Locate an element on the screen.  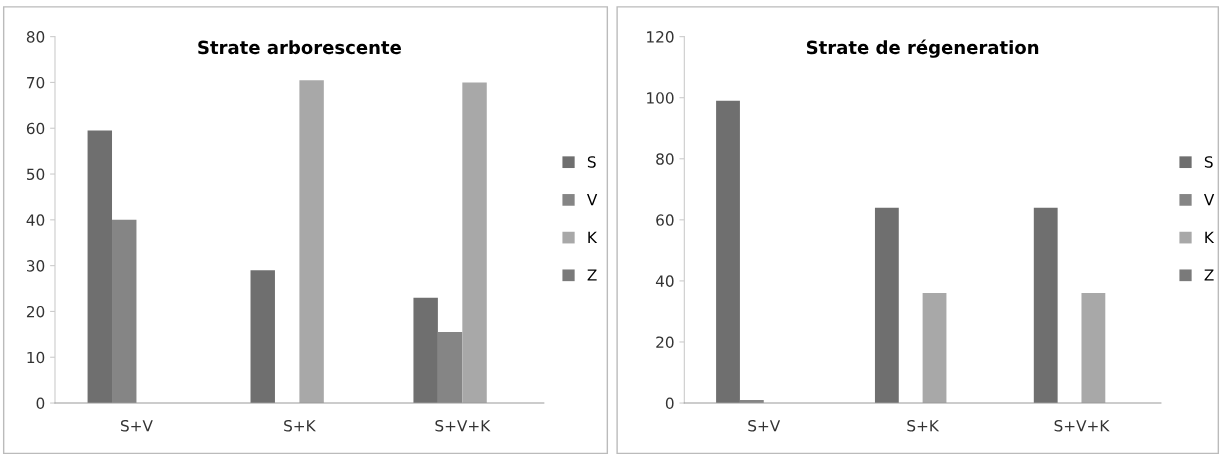
y-tick-label: 100 is located at coordinates (660, 98).